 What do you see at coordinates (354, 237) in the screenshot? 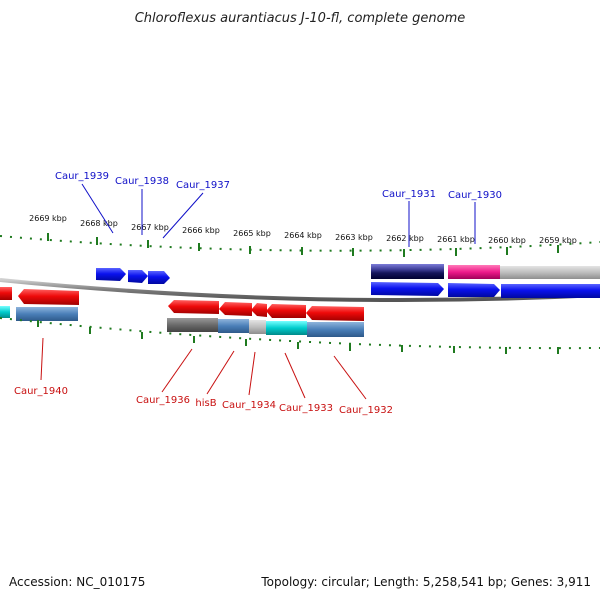
I see `ruler-label-2663: 2663 kbp` at bounding box center [354, 237].